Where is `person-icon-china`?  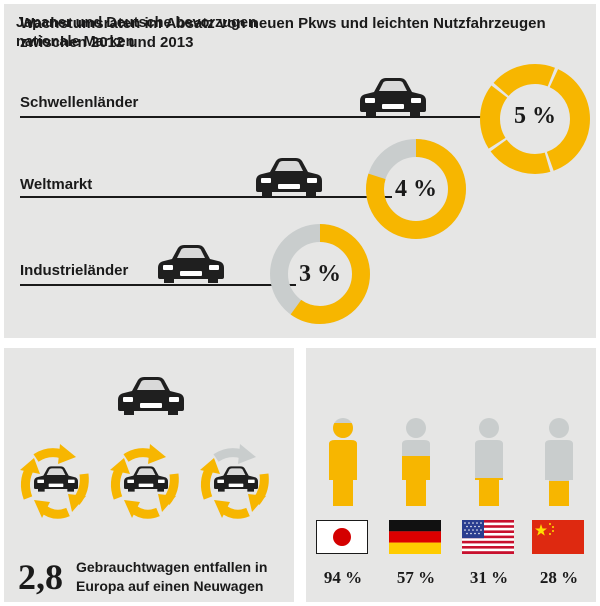 person-icon-china is located at coordinates (559, 462).